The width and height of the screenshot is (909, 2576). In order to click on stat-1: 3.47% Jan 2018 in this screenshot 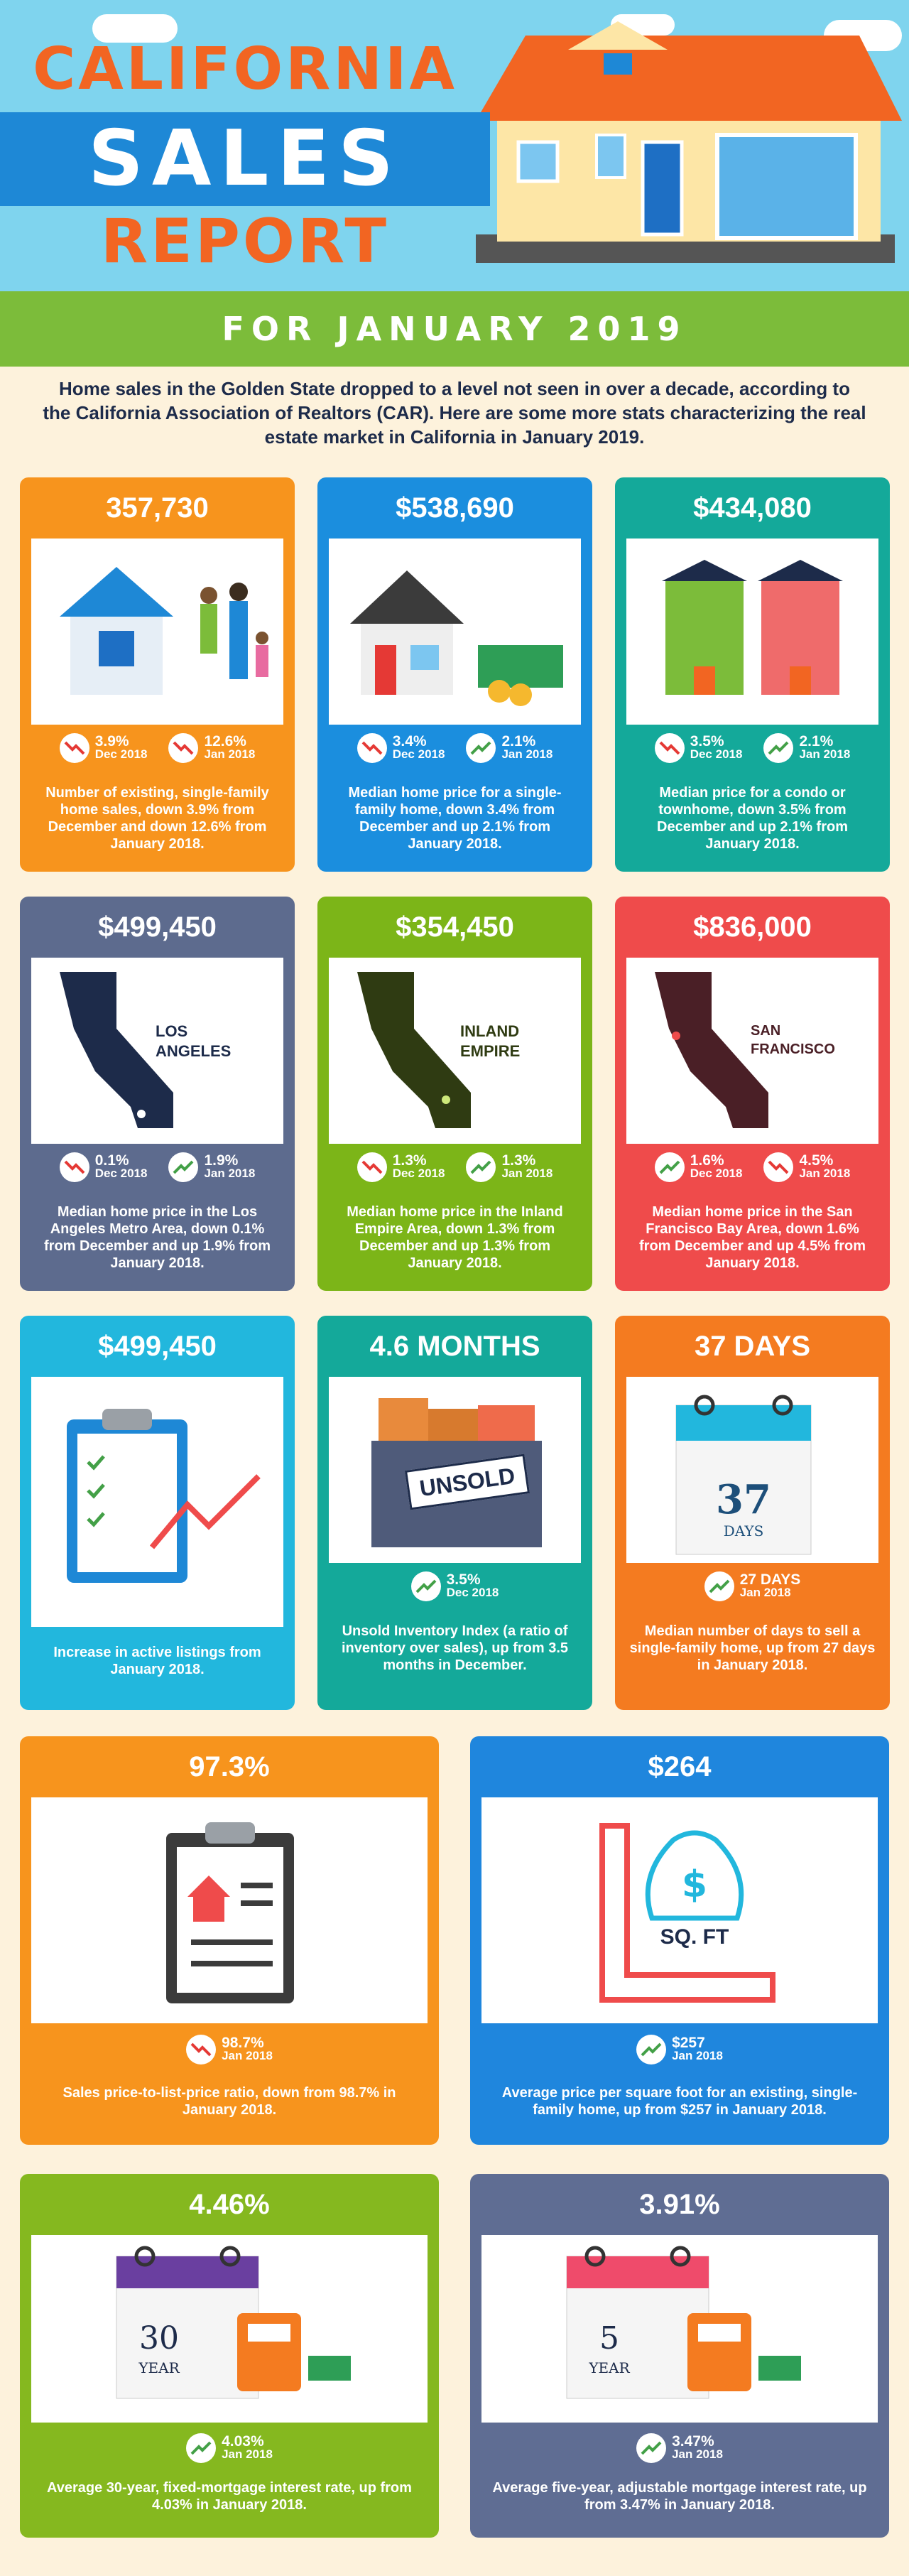, I will do `click(680, 2448)`.